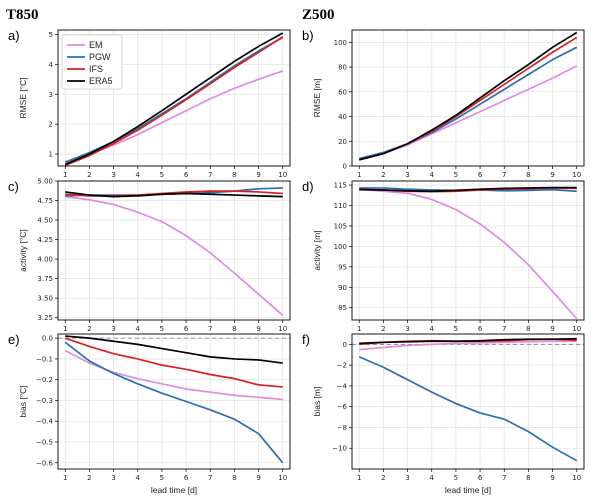  I want to click on column-title-z500: Z500, so click(318, 15).